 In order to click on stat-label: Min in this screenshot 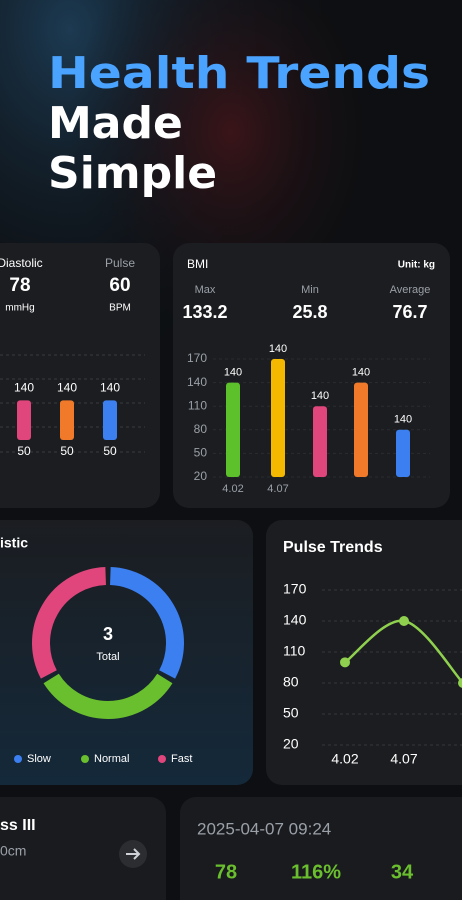, I will do `click(310, 290)`.